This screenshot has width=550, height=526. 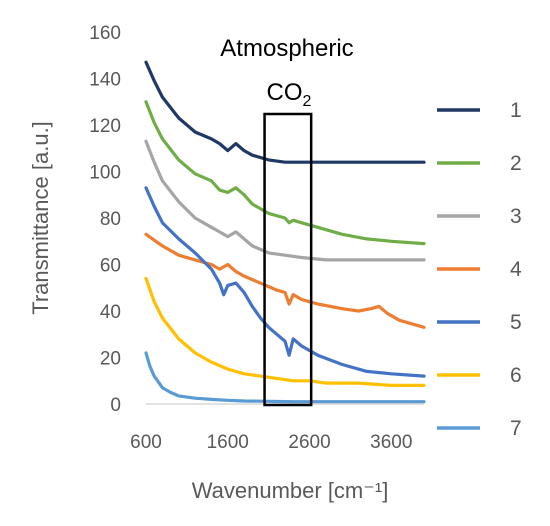 What do you see at coordinates (286, 48) in the screenshot?
I see `annotation-text-line1: Atmospheric` at bounding box center [286, 48].